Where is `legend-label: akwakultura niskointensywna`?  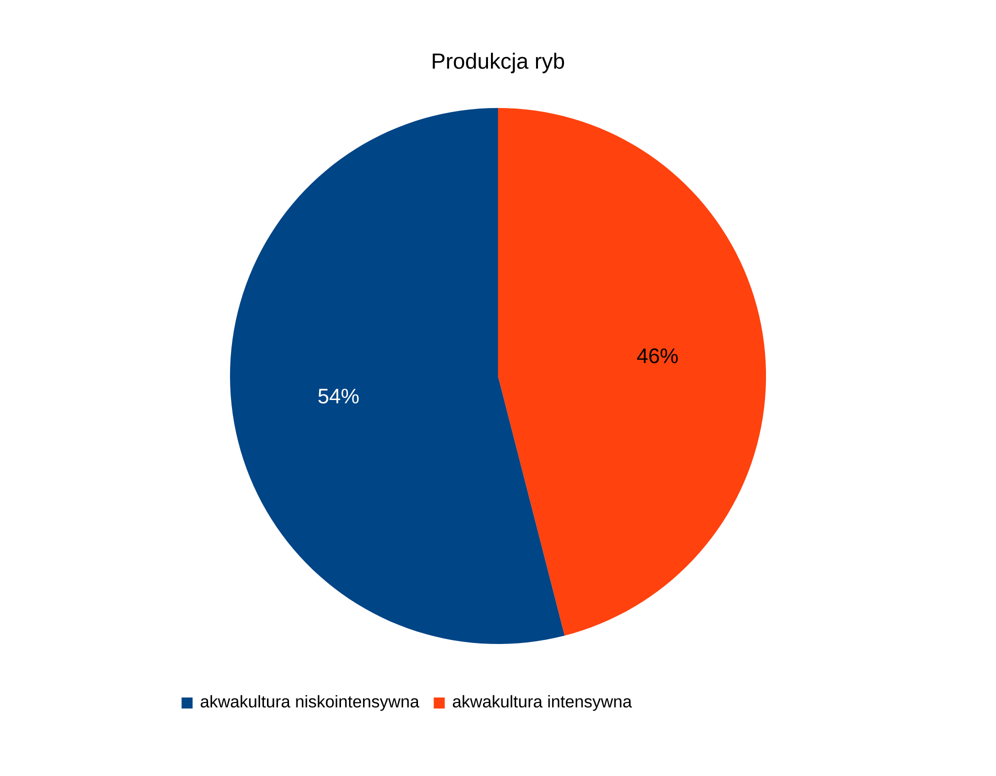
legend-label: akwakultura niskointensywna is located at coordinates (310, 703).